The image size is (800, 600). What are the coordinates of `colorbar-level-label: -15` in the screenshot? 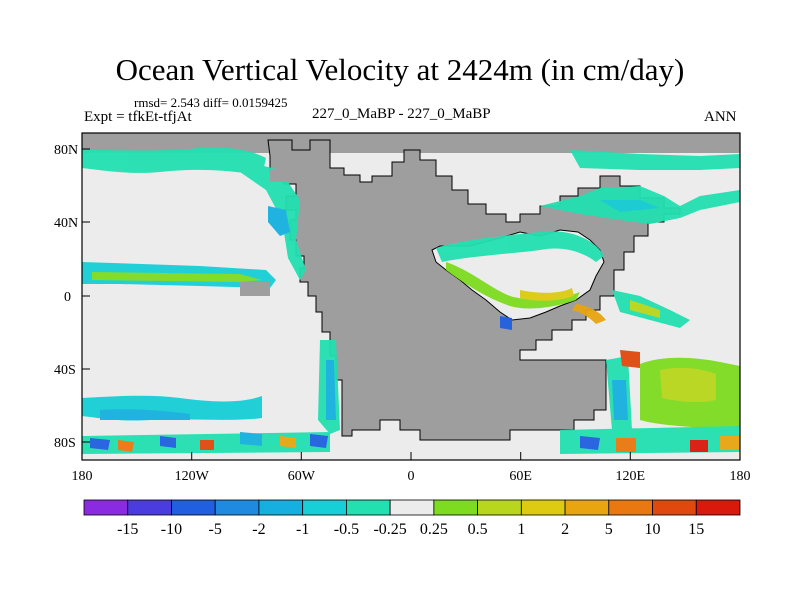 It's located at (127, 529).